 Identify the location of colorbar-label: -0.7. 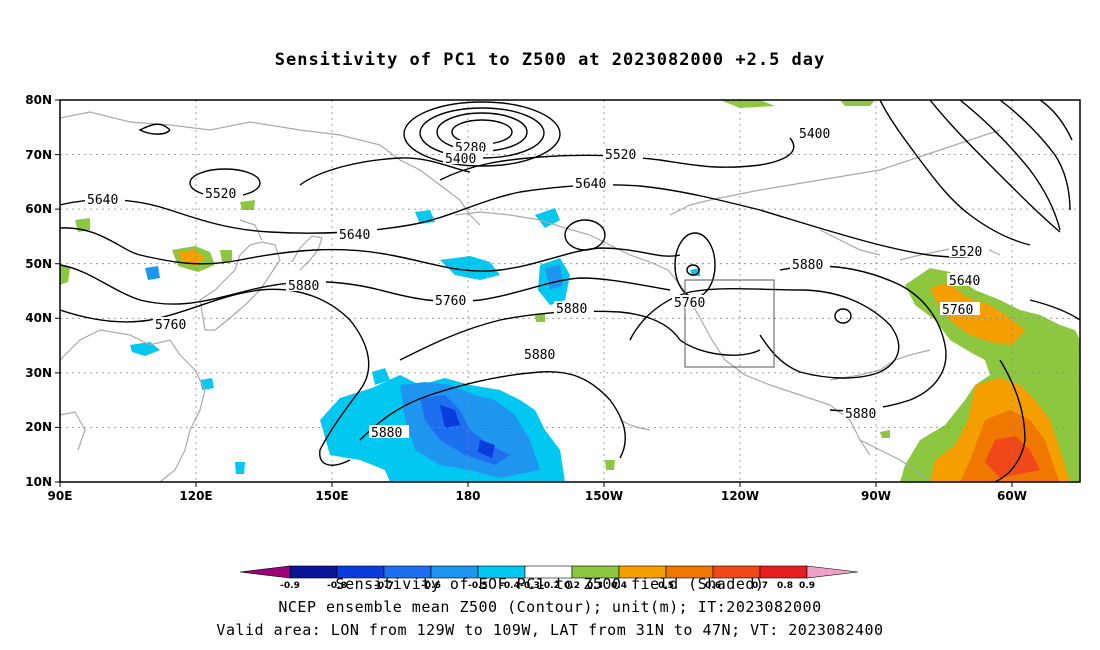
(384, 586).